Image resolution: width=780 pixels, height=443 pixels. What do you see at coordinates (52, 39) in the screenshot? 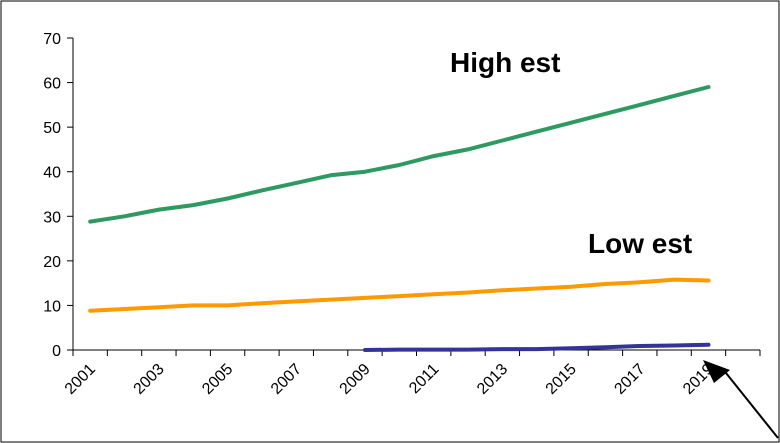
I see `y-tick-label: 70` at bounding box center [52, 39].